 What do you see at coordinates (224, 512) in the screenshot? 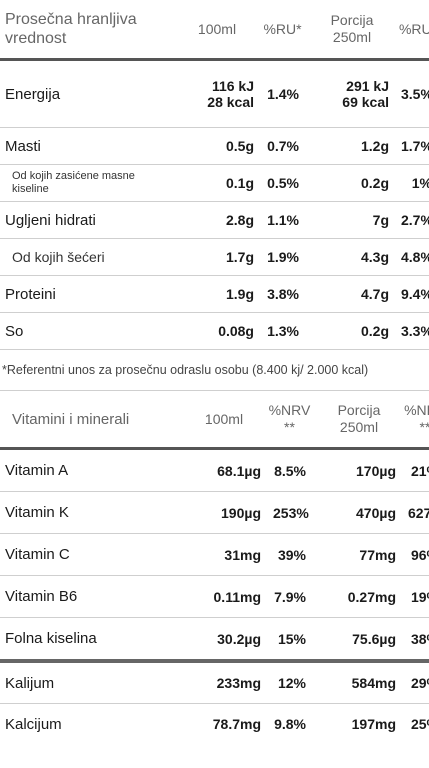
I see `row-value-100ml: 190µg` at bounding box center [224, 512].